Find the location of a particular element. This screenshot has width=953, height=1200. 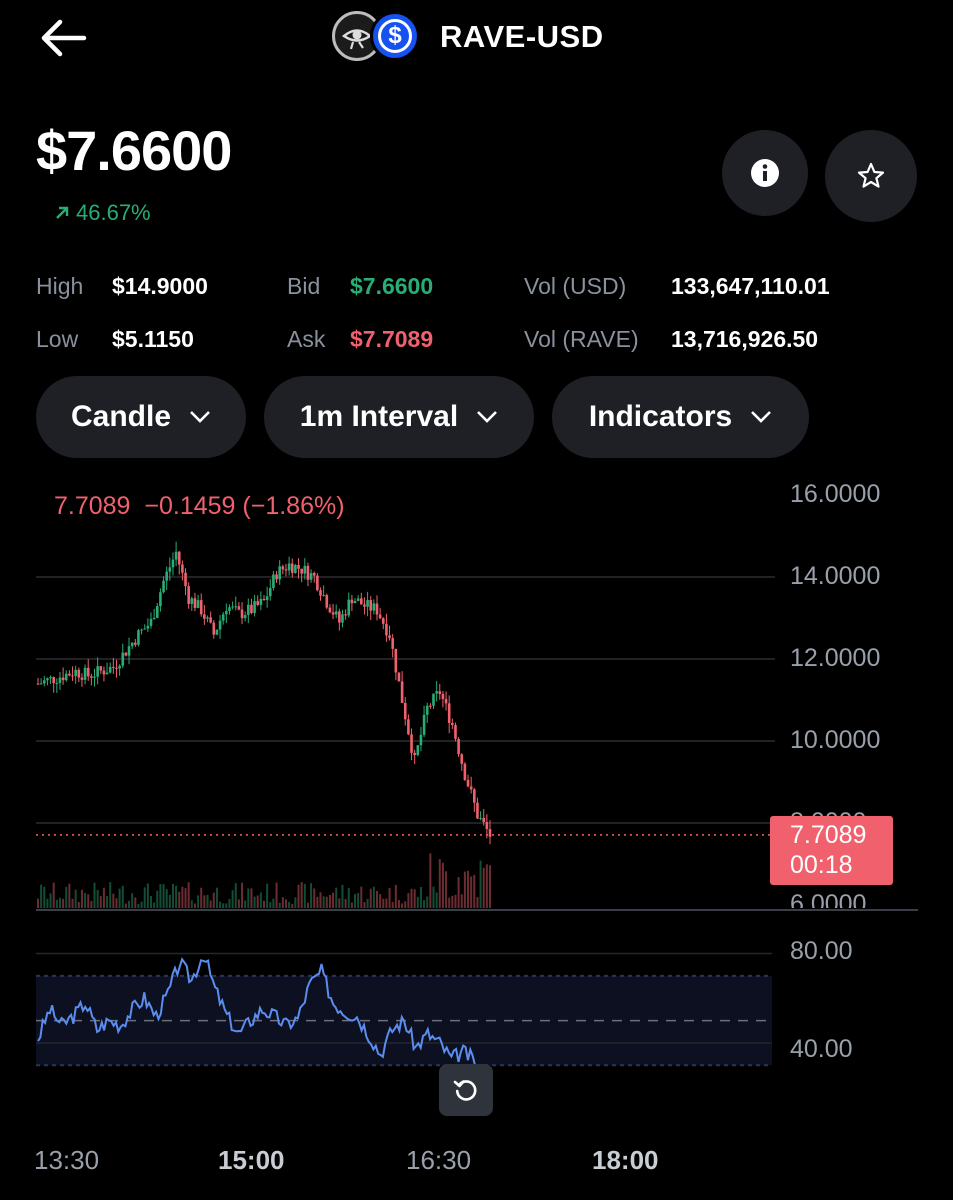

indicators-dropdown: Indicators is located at coordinates (680, 417).